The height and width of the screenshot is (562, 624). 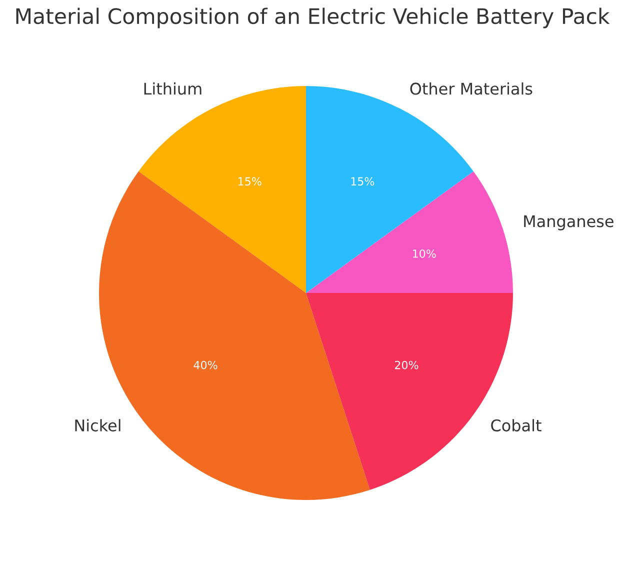 I want to click on slice-label: Cobalt, so click(x=516, y=425).